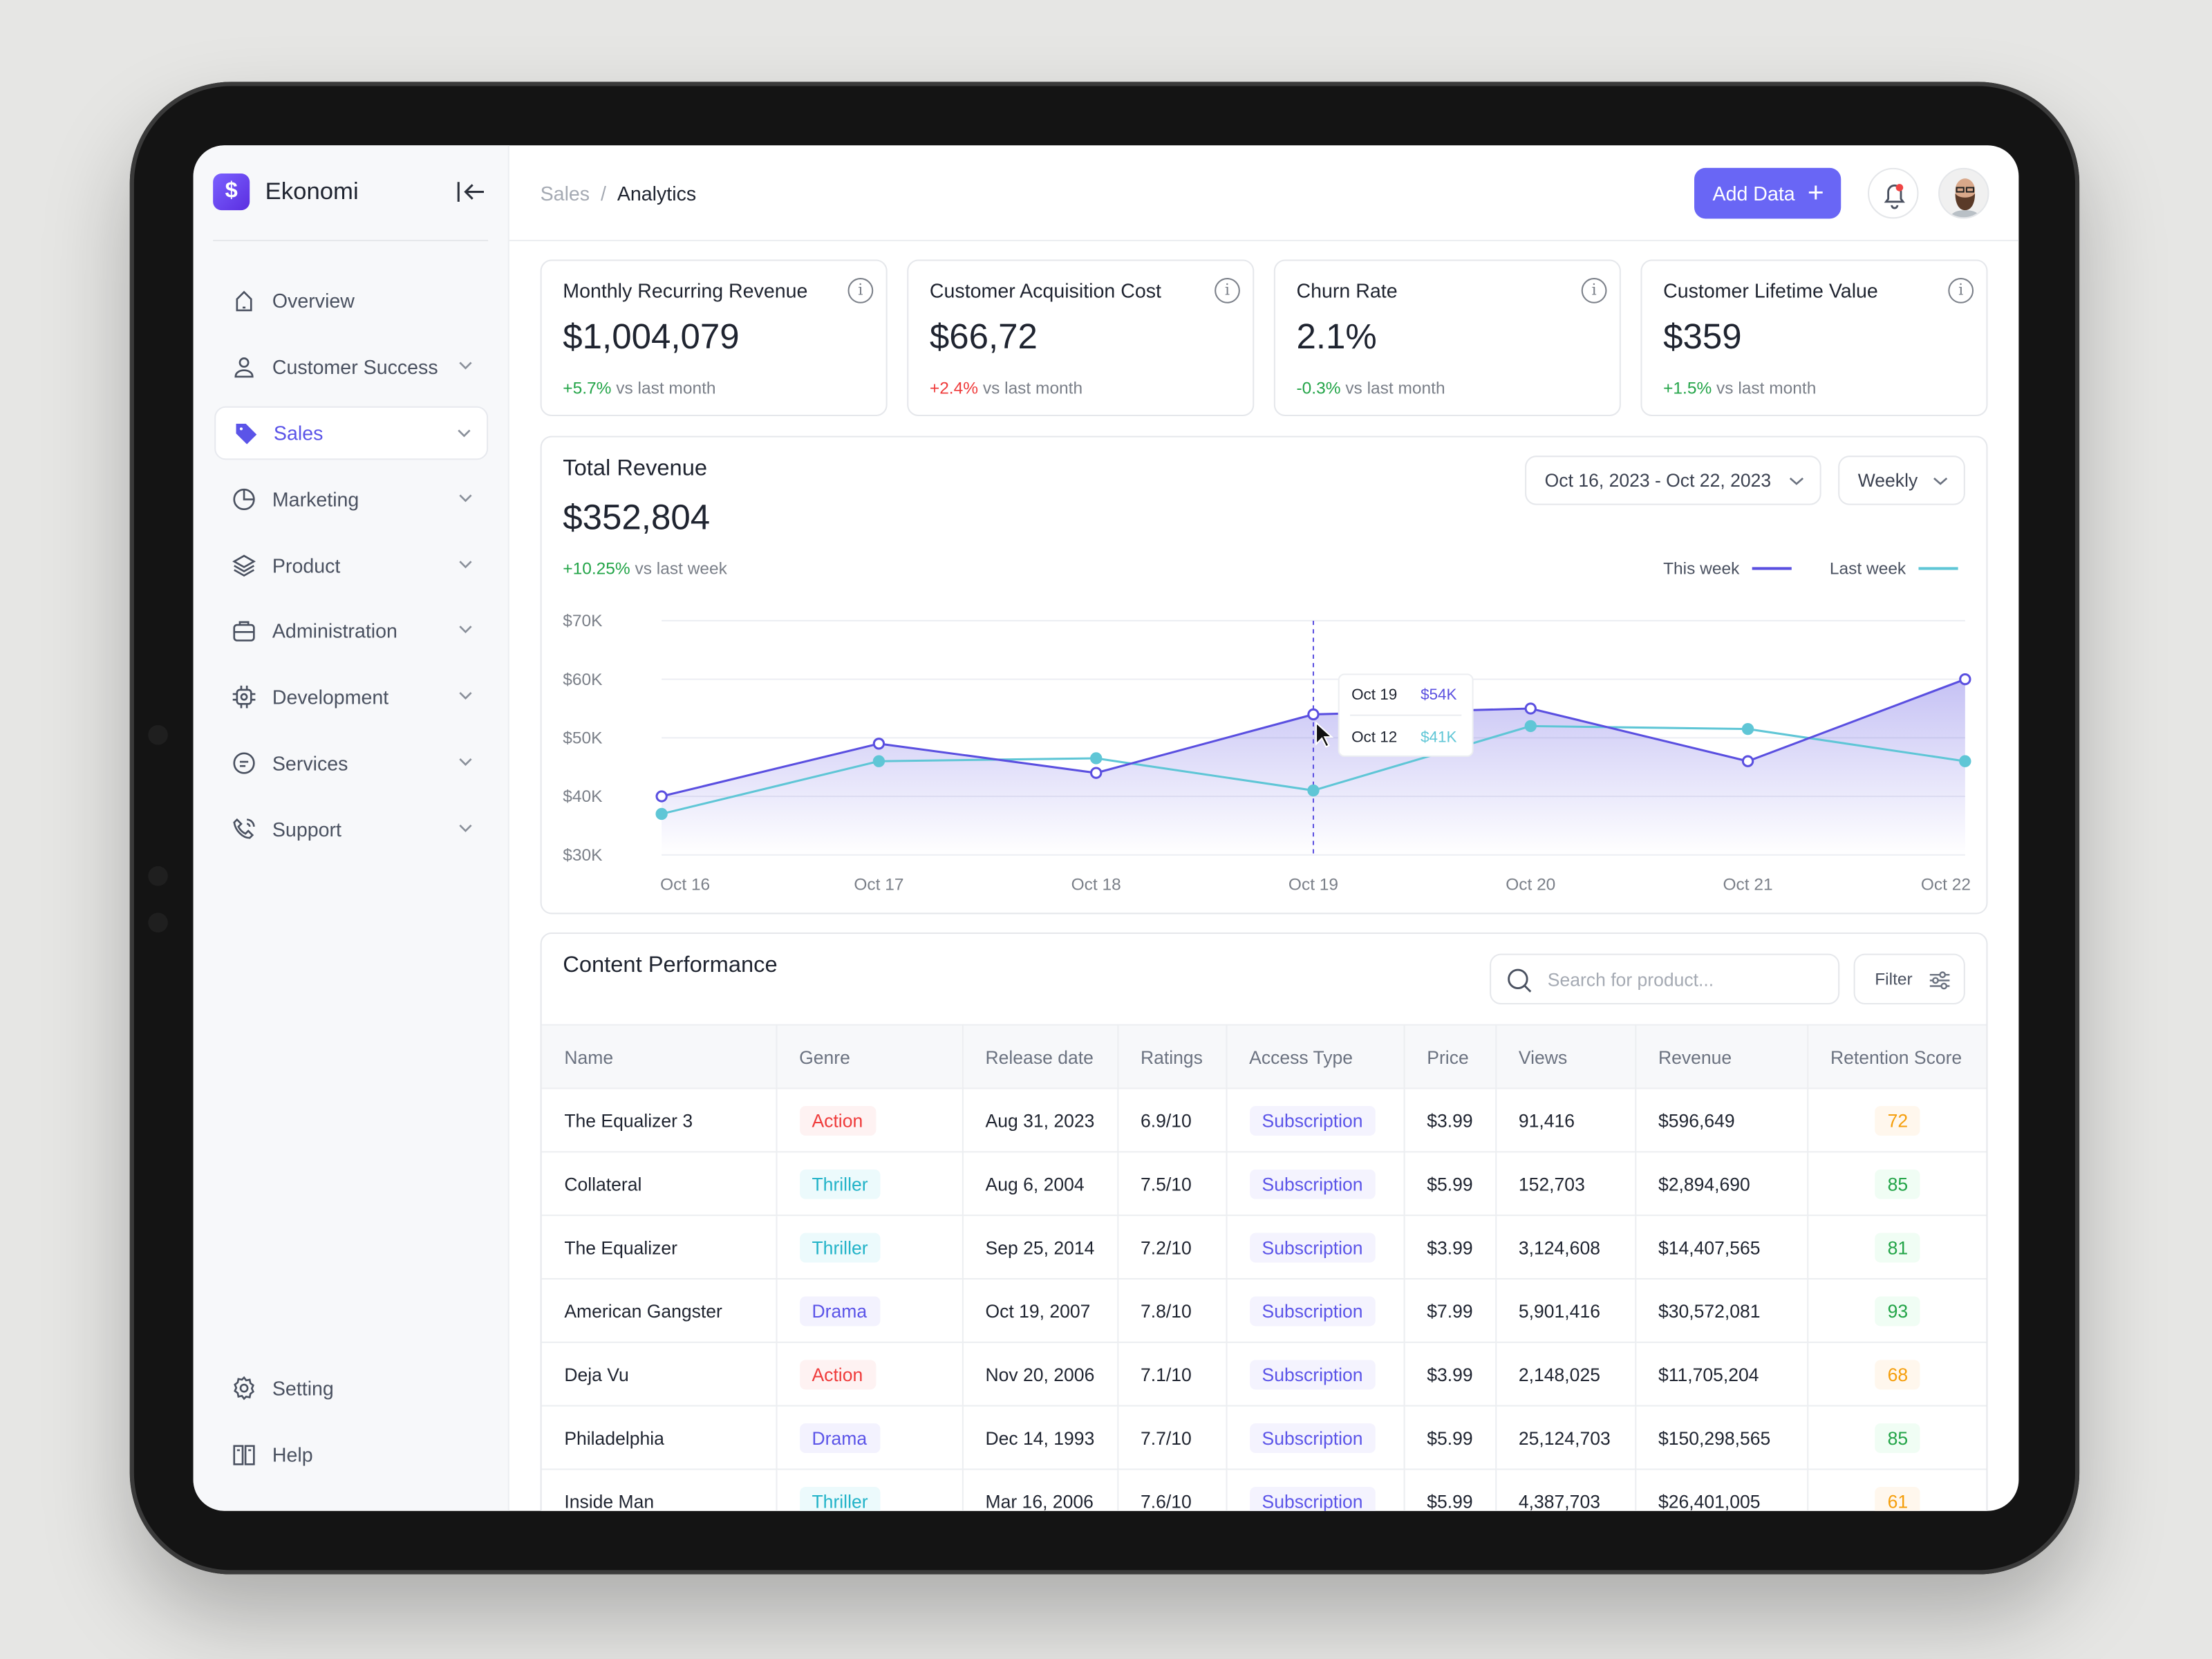 The width and height of the screenshot is (2212, 1659). I want to click on cell-text: 7.1/10, so click(1166, 1374).